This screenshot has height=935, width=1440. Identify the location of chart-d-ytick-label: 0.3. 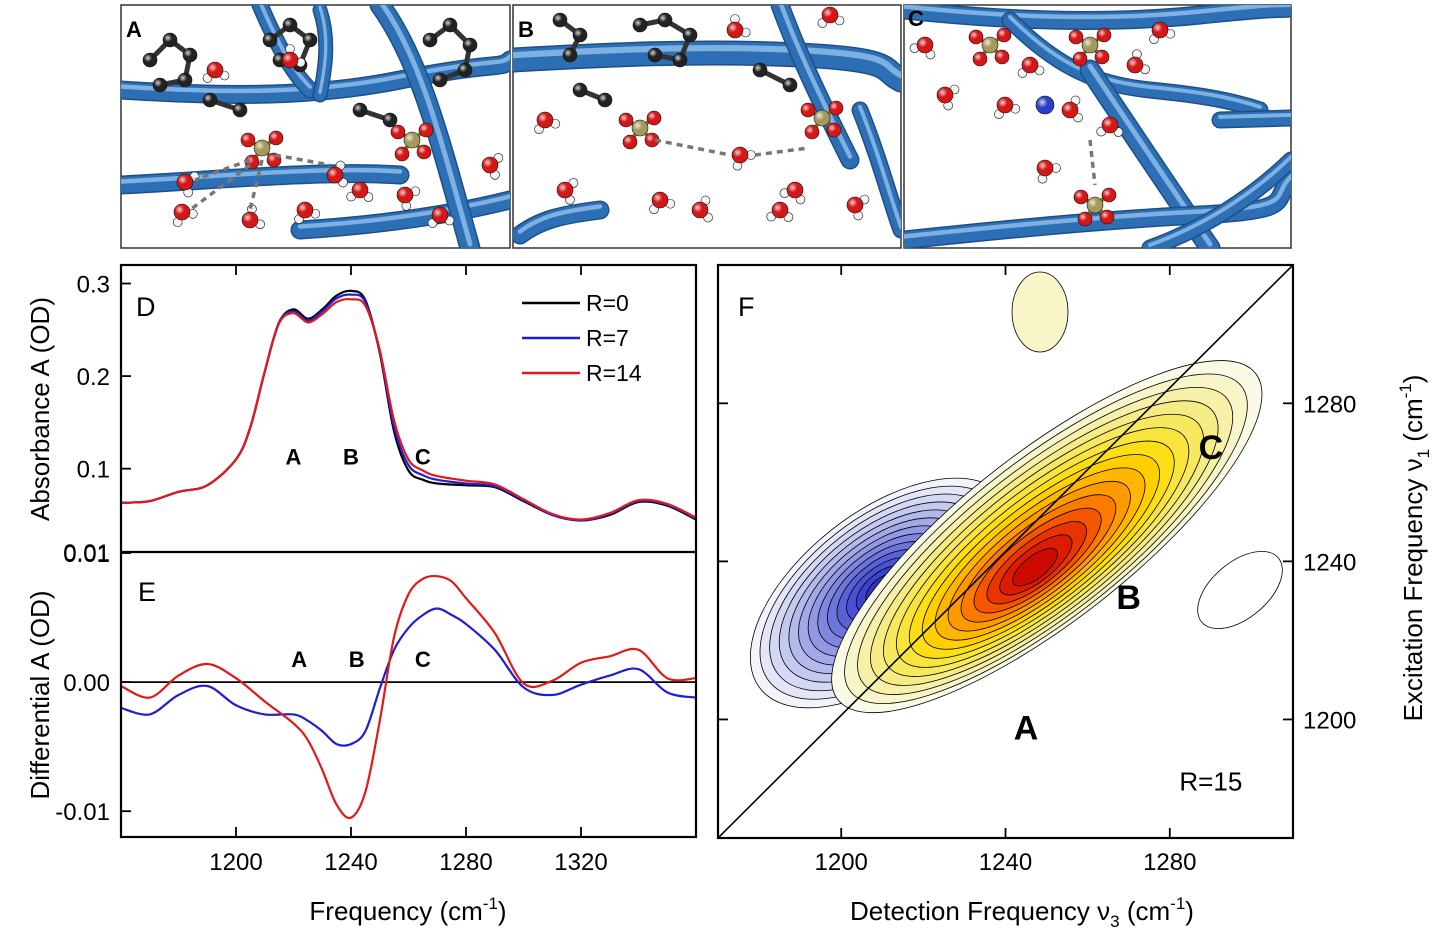
(93, 285).